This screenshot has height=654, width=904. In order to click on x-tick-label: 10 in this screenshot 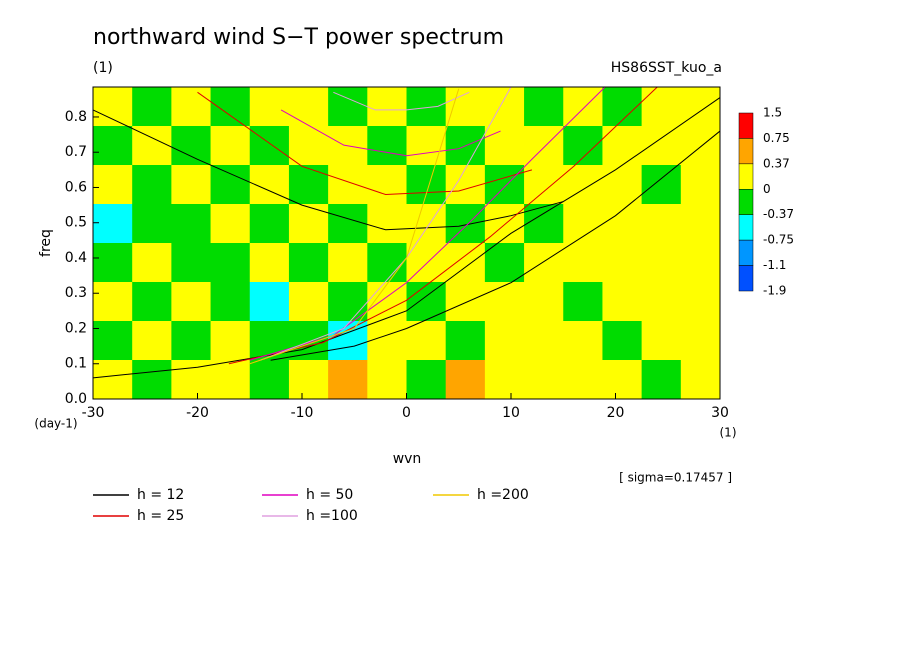, I will do `click(511, 413)`.